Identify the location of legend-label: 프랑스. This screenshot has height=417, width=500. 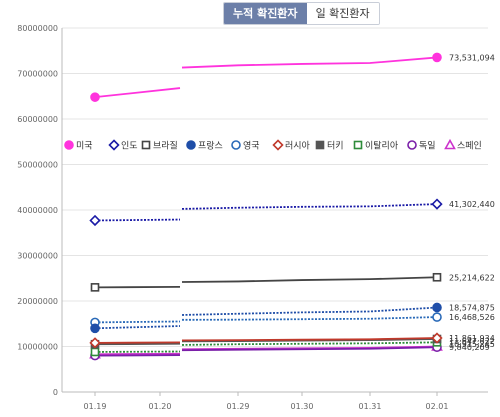
(210, 146).